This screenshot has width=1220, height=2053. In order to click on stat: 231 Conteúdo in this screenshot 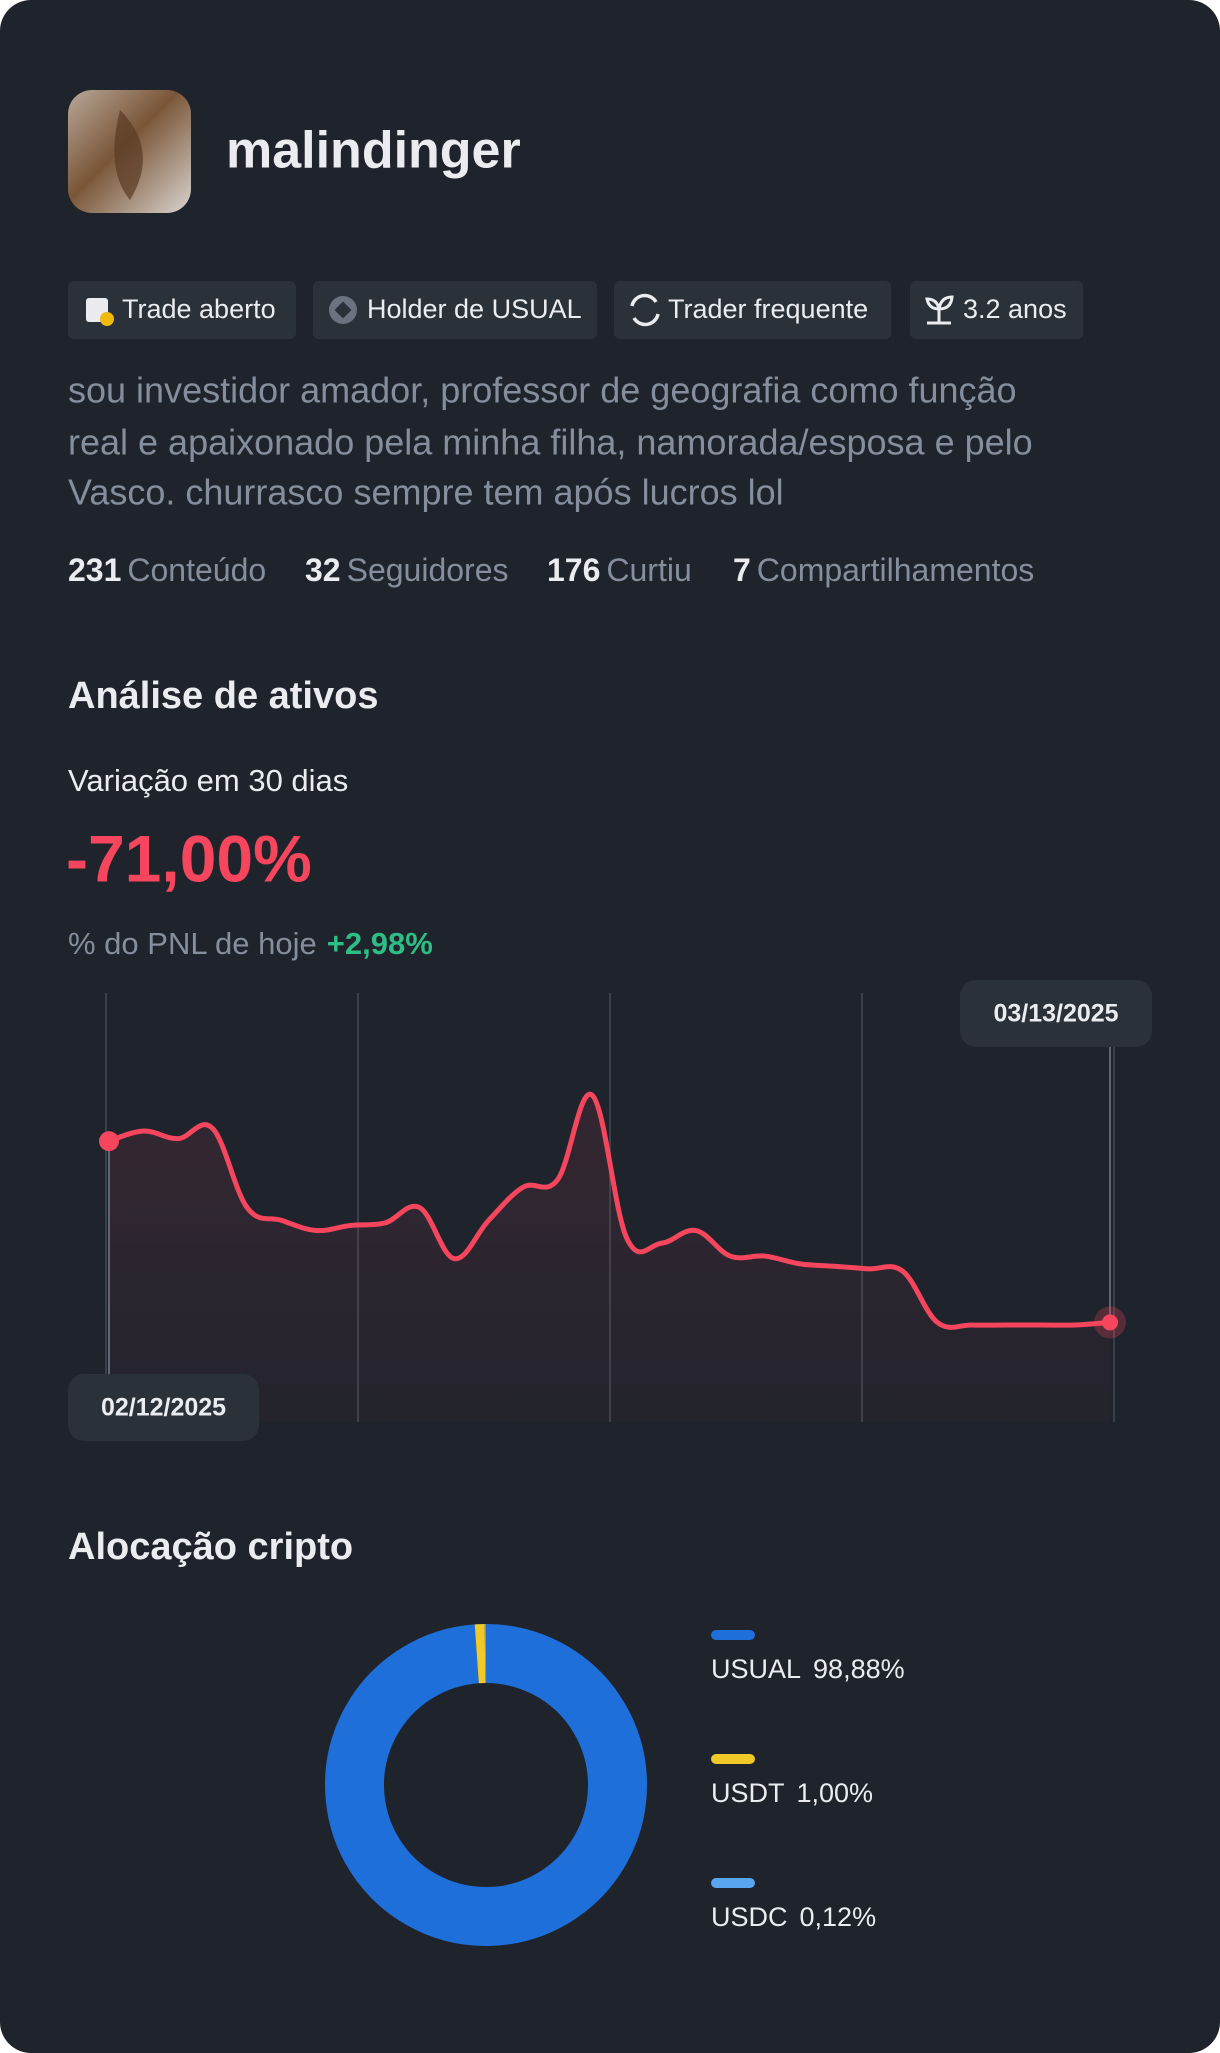, I will do `click(167, 570)`.